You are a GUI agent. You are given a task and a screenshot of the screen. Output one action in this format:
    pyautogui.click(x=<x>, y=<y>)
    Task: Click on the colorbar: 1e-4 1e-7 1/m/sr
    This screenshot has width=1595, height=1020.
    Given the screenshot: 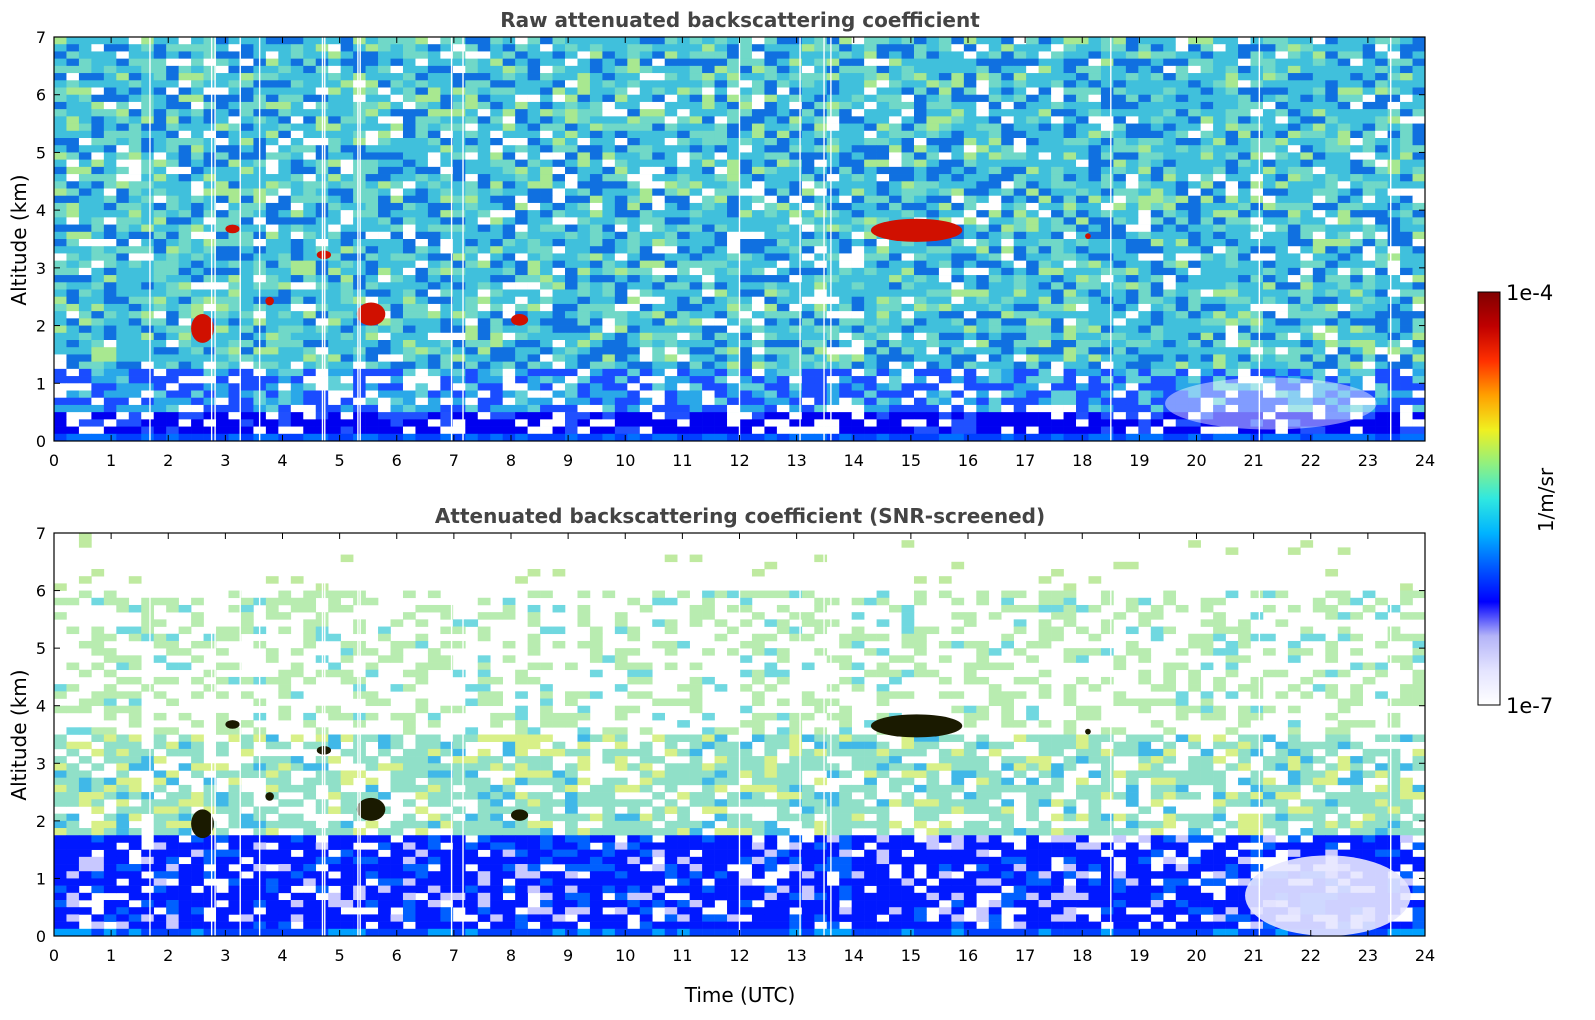 What is the action you would take?
    pyautogui.click(x=1517, y=499)
    